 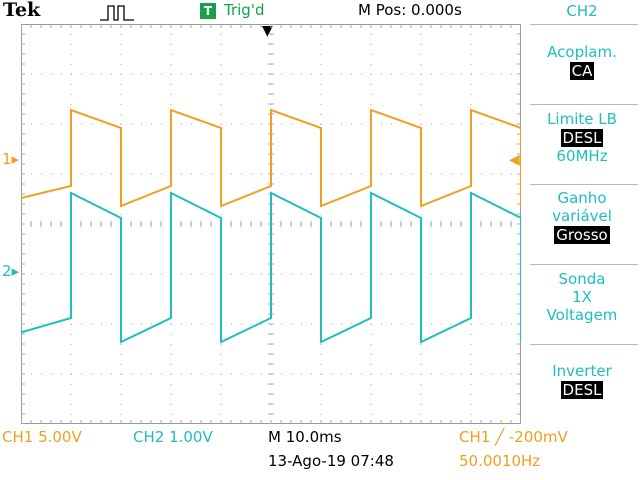 What do you see at coordinates (582, 156) in the screenshot?
I see `bandwidth-frequency: 60MHz` at bounding box center [582, 156].